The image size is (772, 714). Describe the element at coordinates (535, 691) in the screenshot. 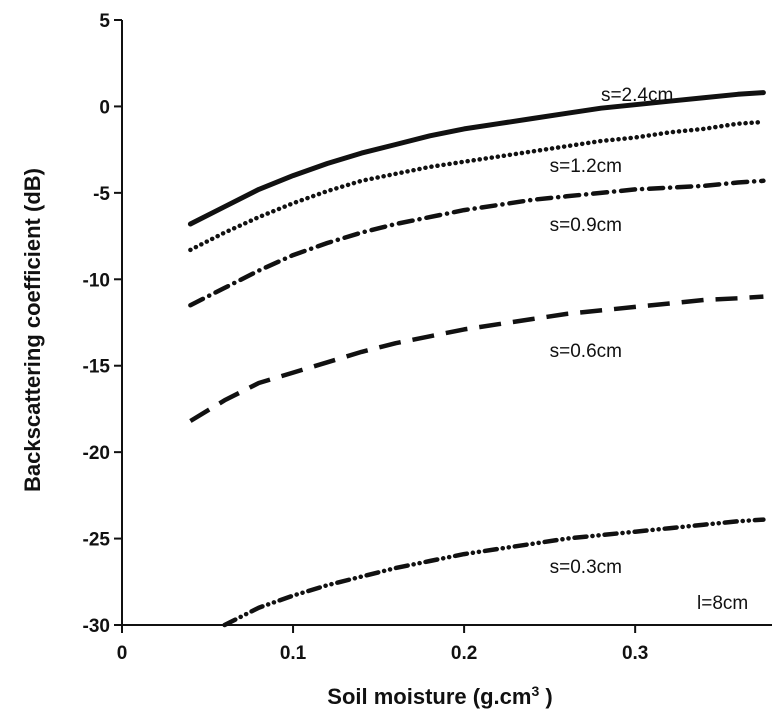

I see `x-axis-title-sup: 3` at that location.